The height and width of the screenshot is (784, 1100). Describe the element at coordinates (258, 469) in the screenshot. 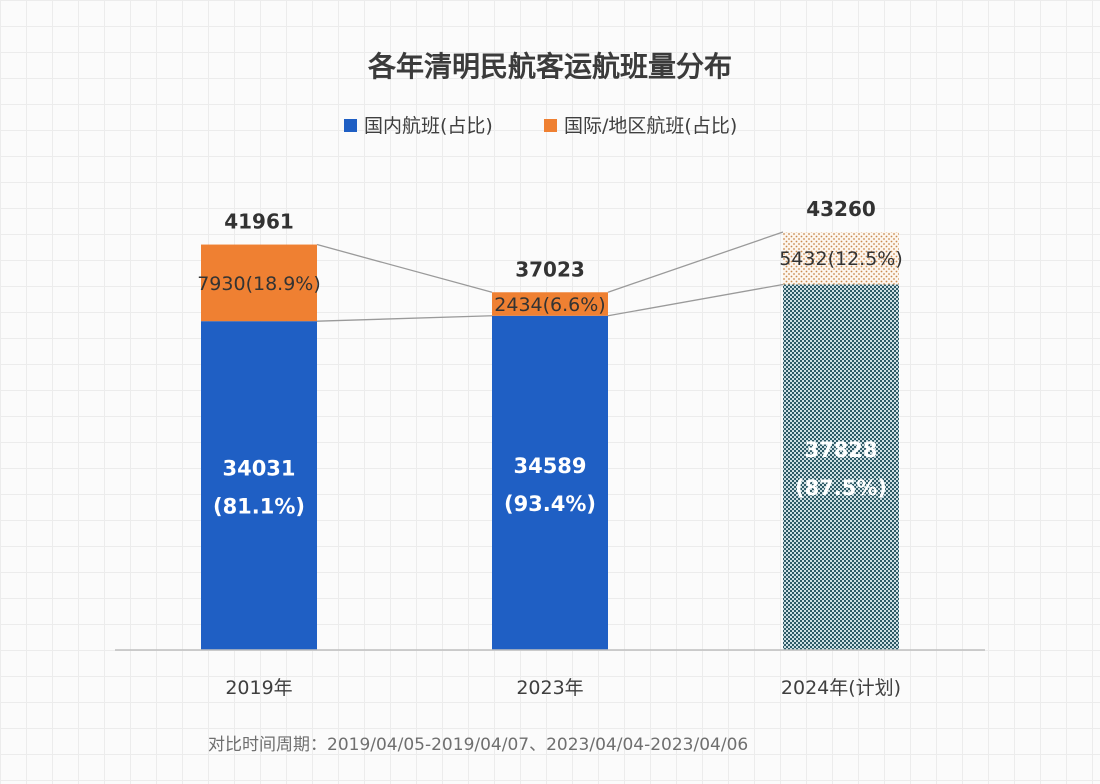

I see `domestic-value-label-0: 34031` at that location.